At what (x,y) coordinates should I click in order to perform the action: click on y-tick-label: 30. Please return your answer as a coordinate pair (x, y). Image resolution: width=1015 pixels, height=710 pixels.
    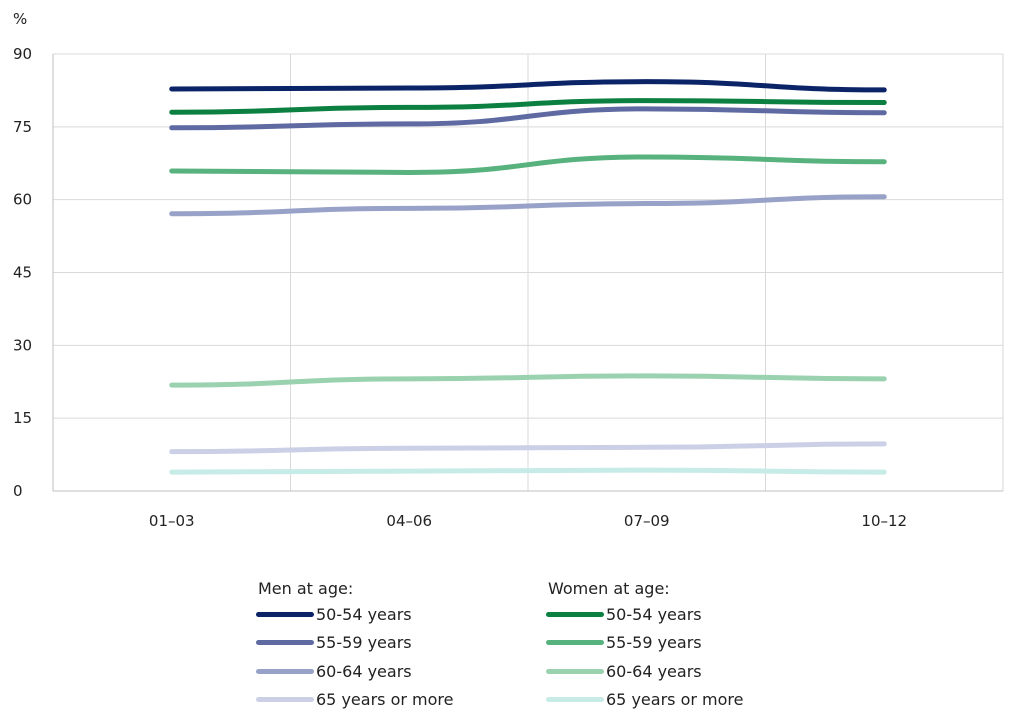
    Looking at the image, I should click on (22, 345).